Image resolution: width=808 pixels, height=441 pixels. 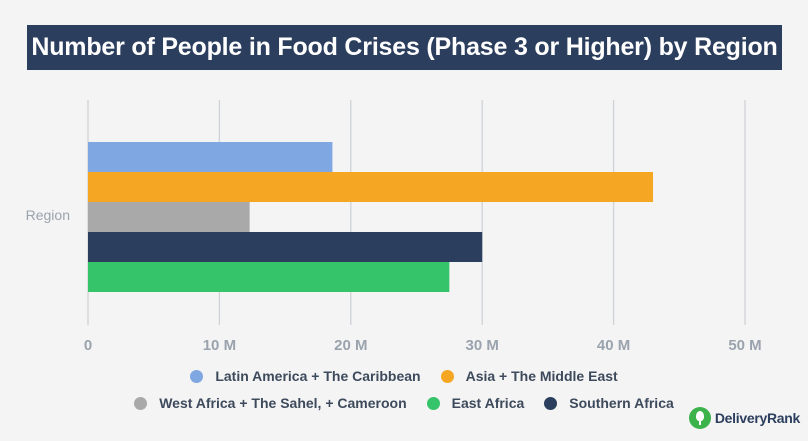 What do you see at coordinates (488, 403) in the screenshot?
I see `legend-label: East Africa` at bounding box center [488, 403].